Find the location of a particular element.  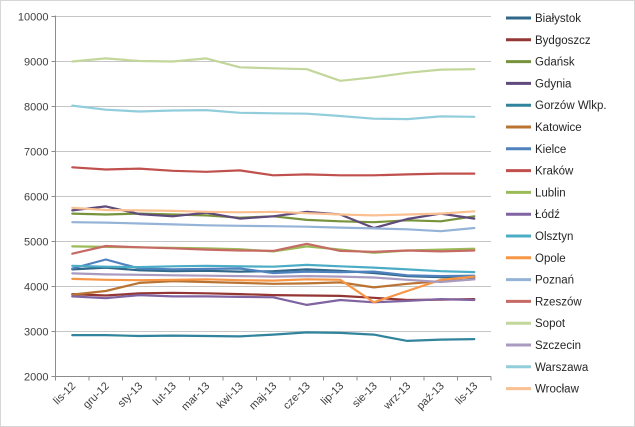

legend-item-szczecin: Szczecin is located at coordinates (543, 346).